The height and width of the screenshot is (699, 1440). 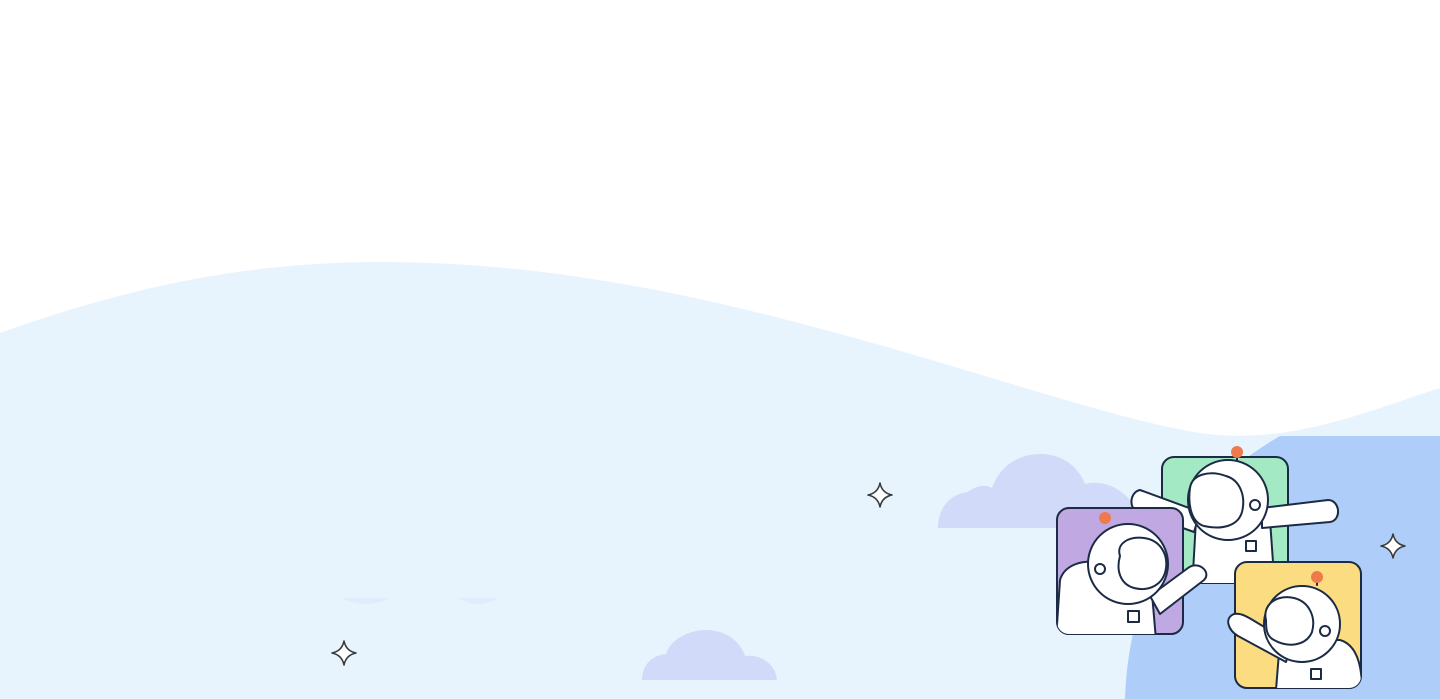 I want to click on astronaut-green, so click(x=1234, y=515).